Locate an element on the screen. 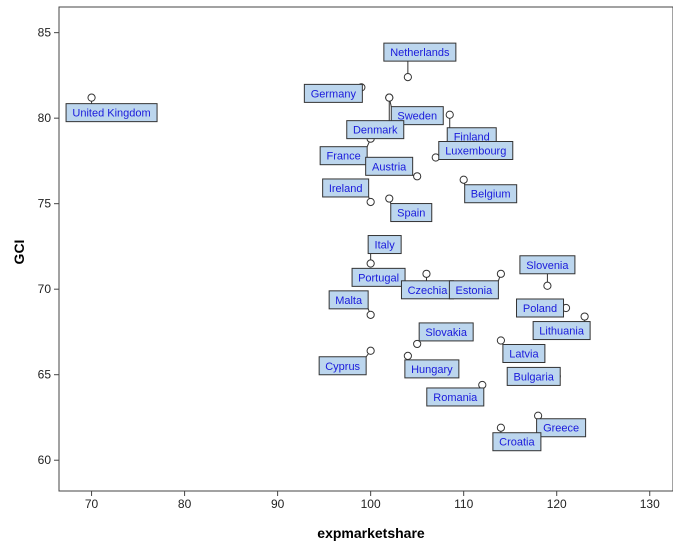  point-label-text: Lithuania is located at coordinates (562, 332).